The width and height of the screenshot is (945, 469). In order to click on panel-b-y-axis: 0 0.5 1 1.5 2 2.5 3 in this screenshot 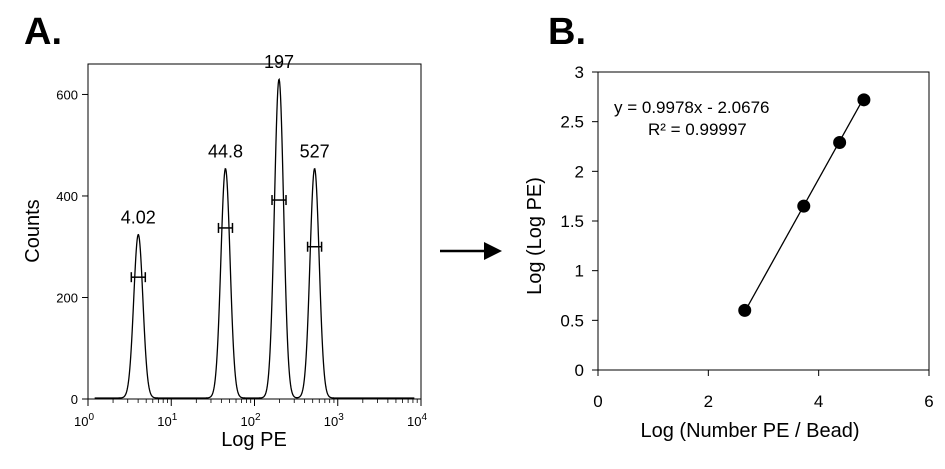, I will do `click(579, 221)`.